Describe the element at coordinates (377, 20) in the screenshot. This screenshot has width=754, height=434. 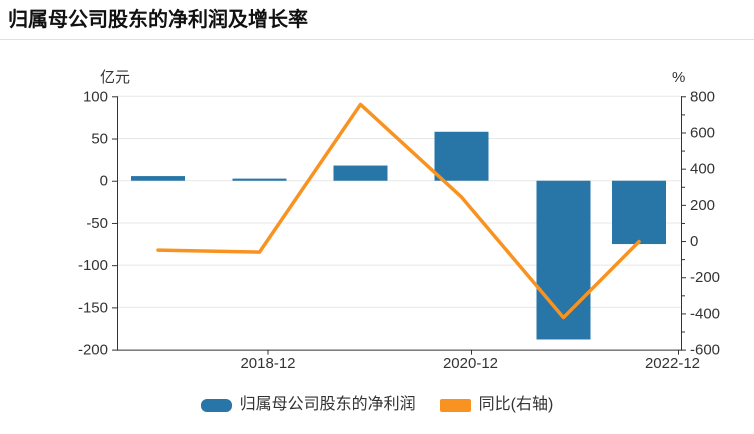
I see `chart-title: 归属母公司股东的净利润及增长率` at that location.